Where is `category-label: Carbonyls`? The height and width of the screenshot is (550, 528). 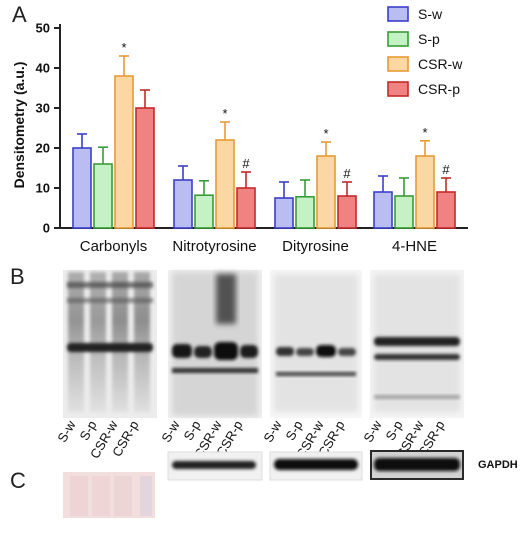
category-label: Carbonyls is located at coordinates (114, 246).